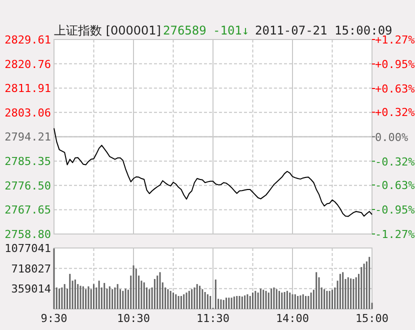  Describe the element at coordinates (372, 318) in the screenshot. I see `x-tick-label: 15:00` at that location.